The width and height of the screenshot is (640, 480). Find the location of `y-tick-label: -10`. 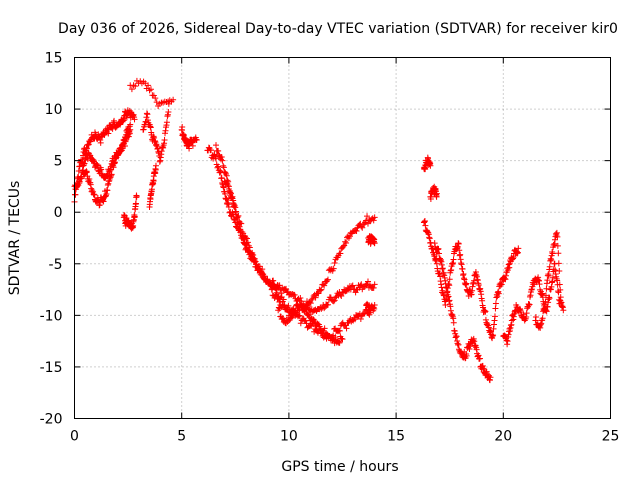

y-tick-label: -10 is located at coordinates (51, 316).